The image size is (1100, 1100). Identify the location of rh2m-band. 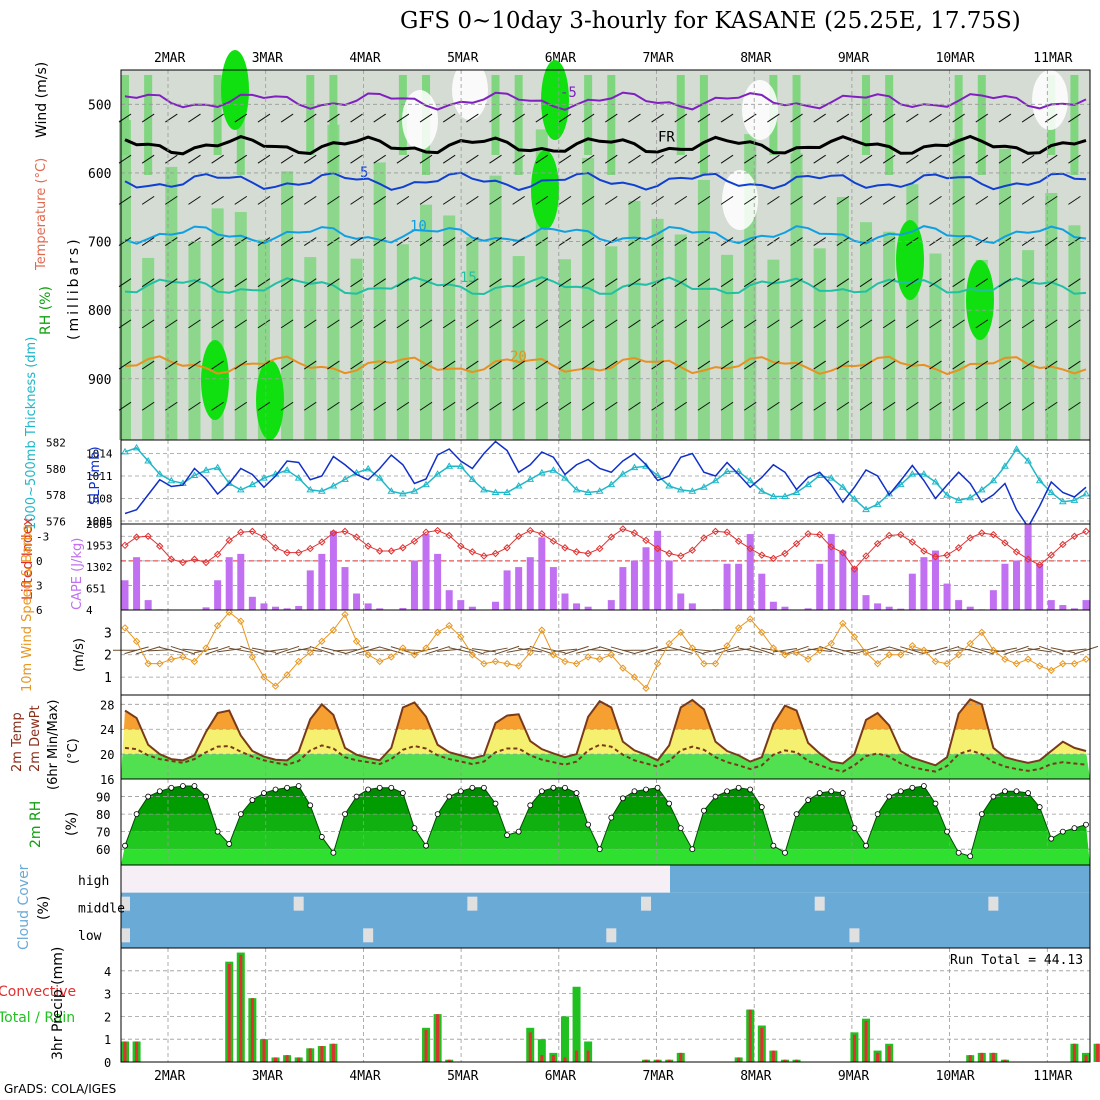
(605, 805).